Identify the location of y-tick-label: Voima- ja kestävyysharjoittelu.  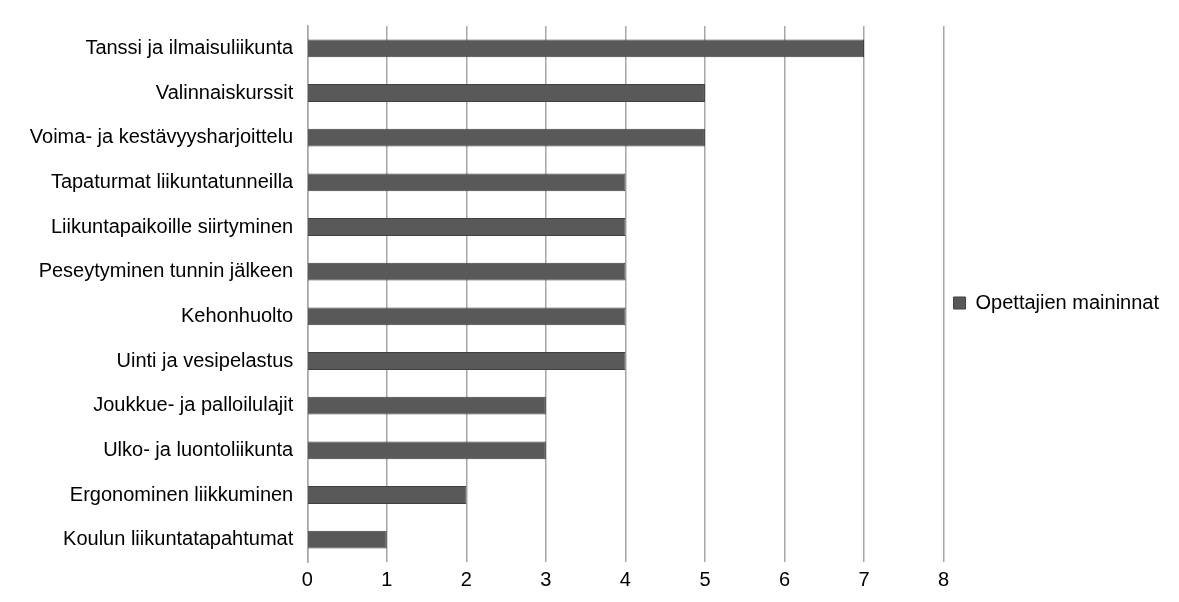
(161, 136).